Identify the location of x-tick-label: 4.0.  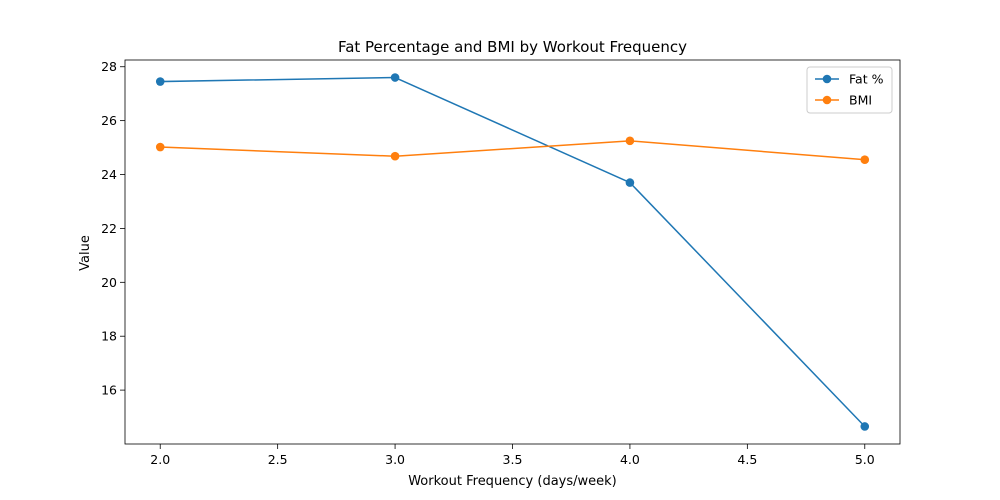
(630, 459).